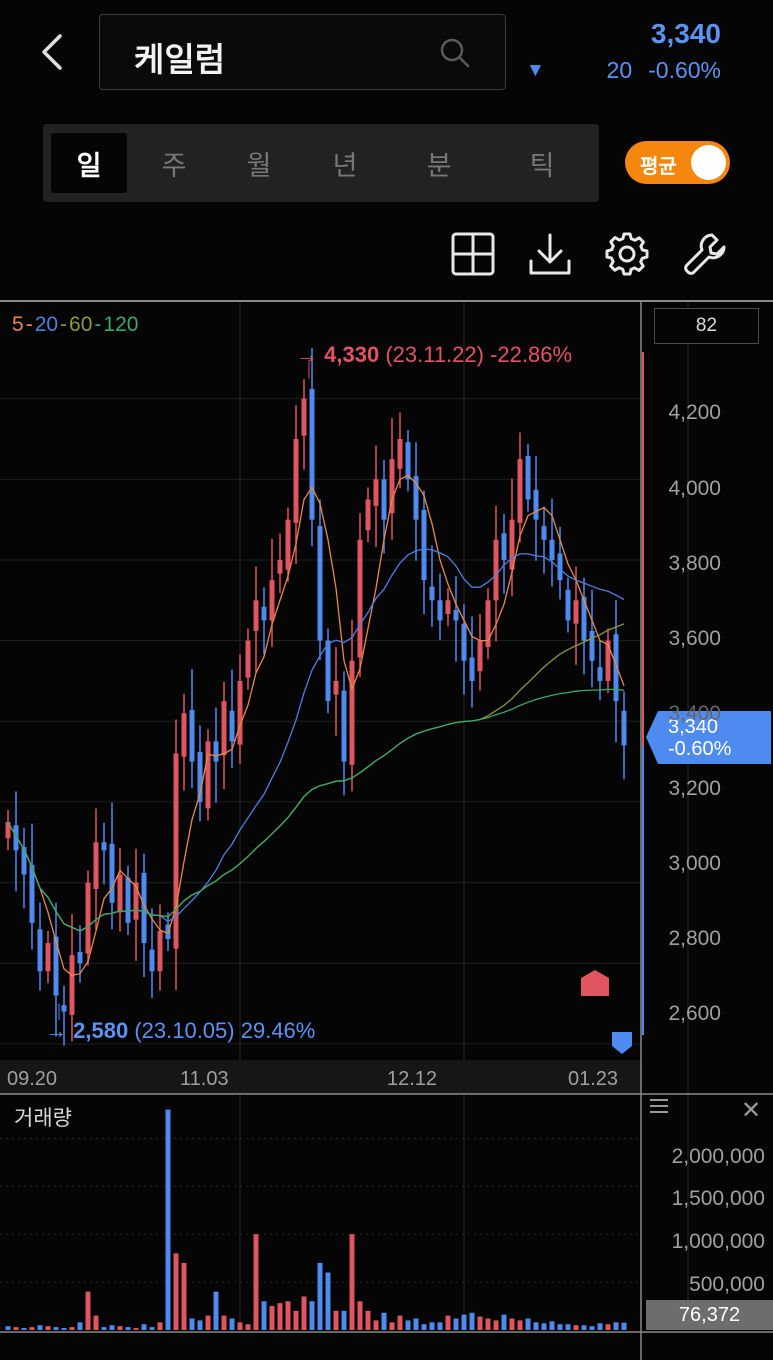 The height and width of the screenshot is (1360, 773). Describe the element at coordinates (321, 163) in the screenshot. I see `period-tabs: 일 주 월 년 분 틱` at that location.